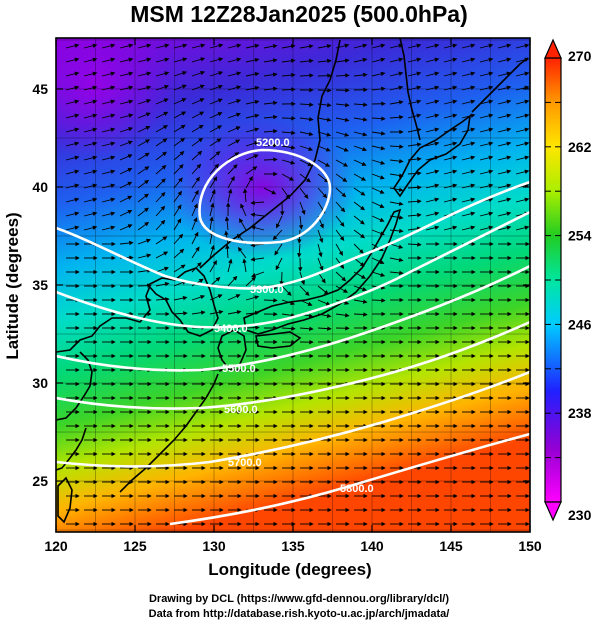 The height and width of the screenshot is (625, 599). What do you see at coordinates (56, 546) in the screenshot?
I see `x-tick-label: 120` at bounding box center [56, 546].